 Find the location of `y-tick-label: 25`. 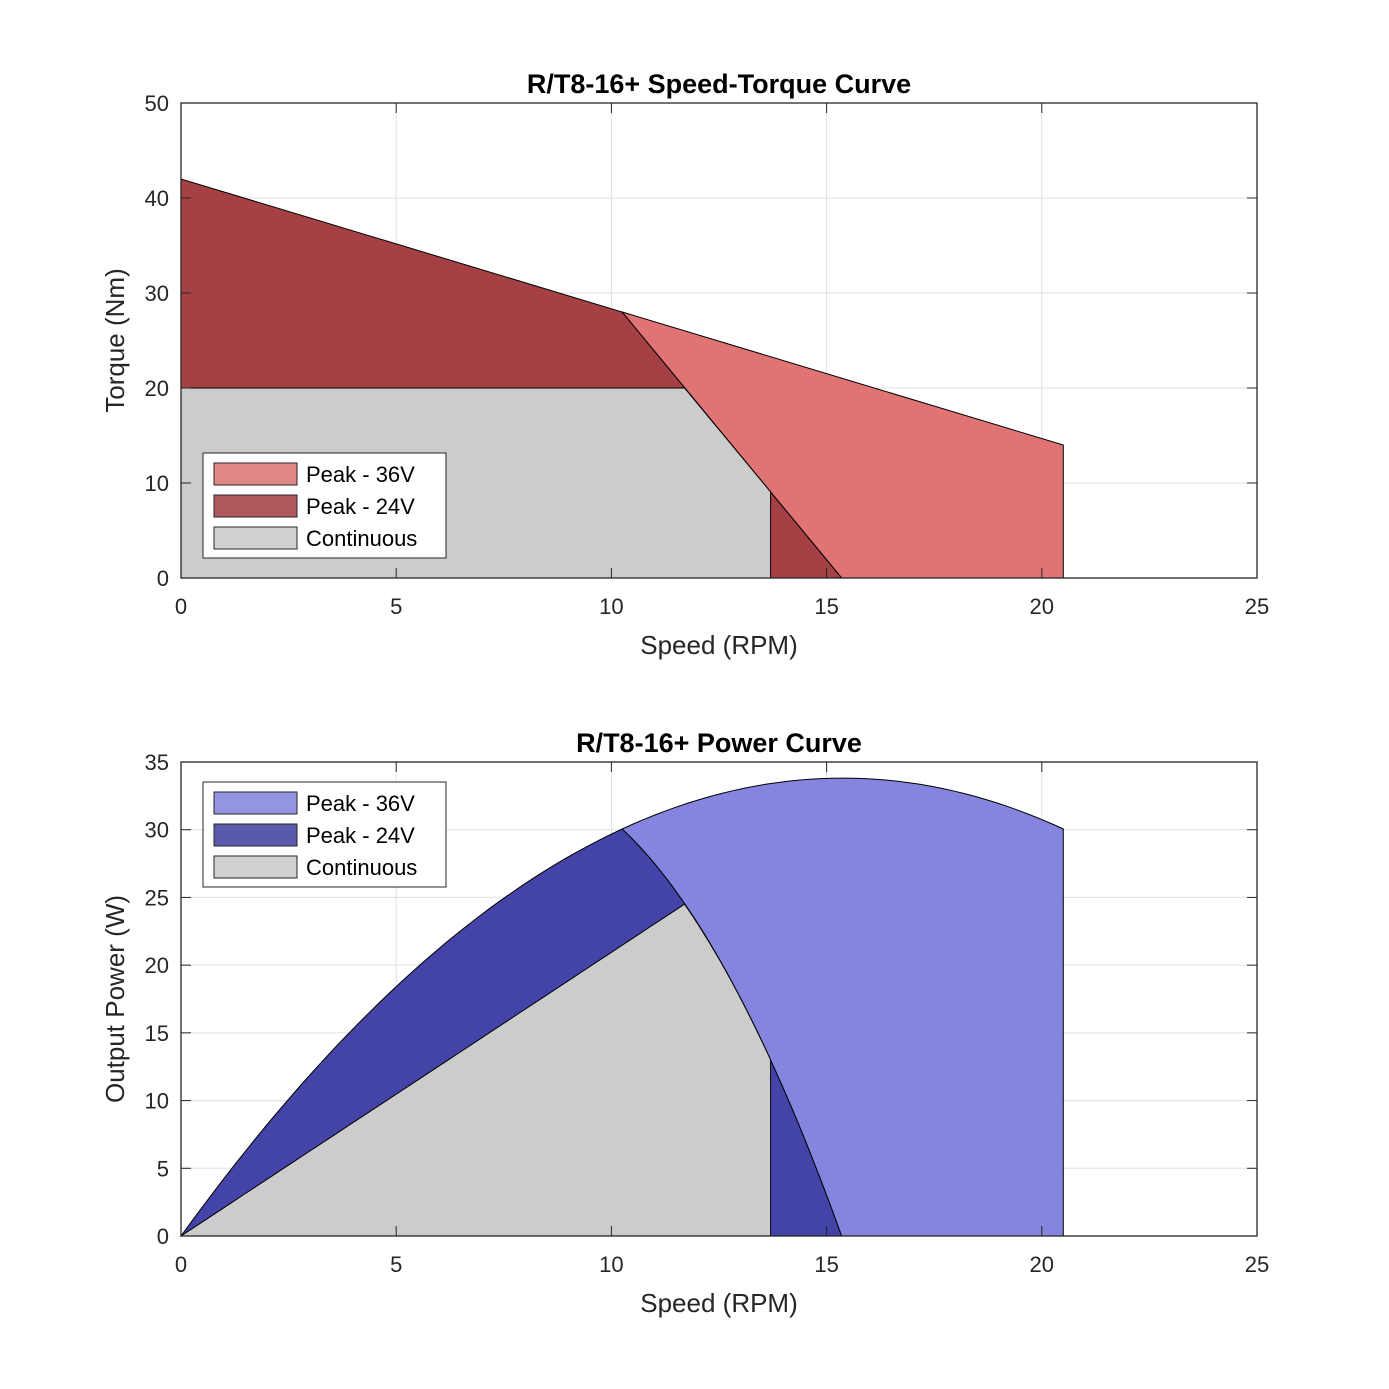

y-tick-label: 25 is located at coordinates (157, 897).